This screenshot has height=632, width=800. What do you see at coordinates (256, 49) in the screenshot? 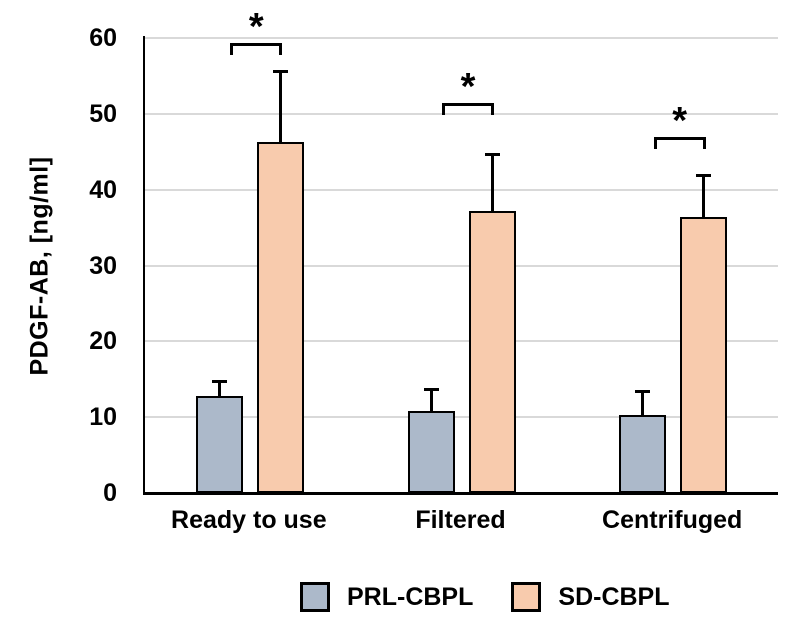
I see `significance-bracket-ready-to-use` at bounding box center [256, 49].